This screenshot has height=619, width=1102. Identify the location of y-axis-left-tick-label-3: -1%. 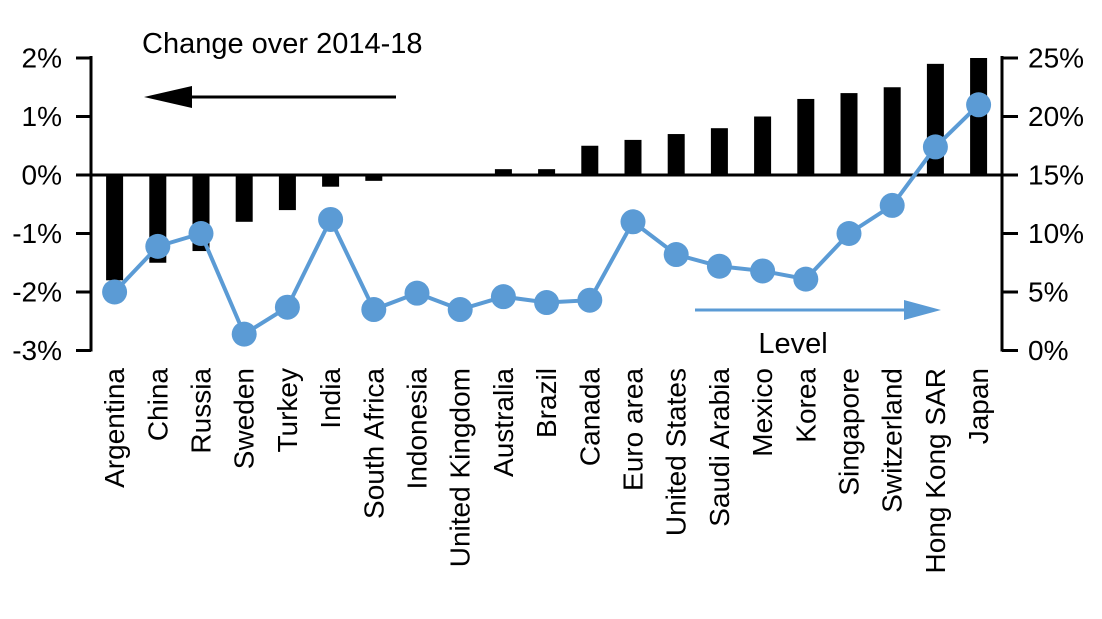
(37, 233).